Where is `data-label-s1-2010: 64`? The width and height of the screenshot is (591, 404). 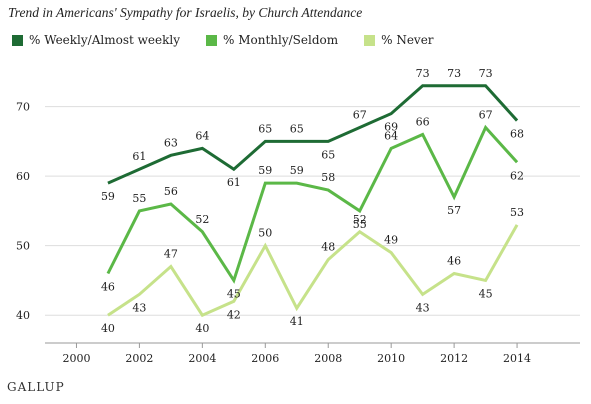
data-label-s1-2010: 64 is located at coordinates (391, 135).